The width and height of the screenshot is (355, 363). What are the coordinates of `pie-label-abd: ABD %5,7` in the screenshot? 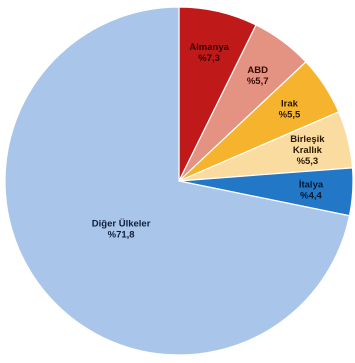 It's located at (258, 76).